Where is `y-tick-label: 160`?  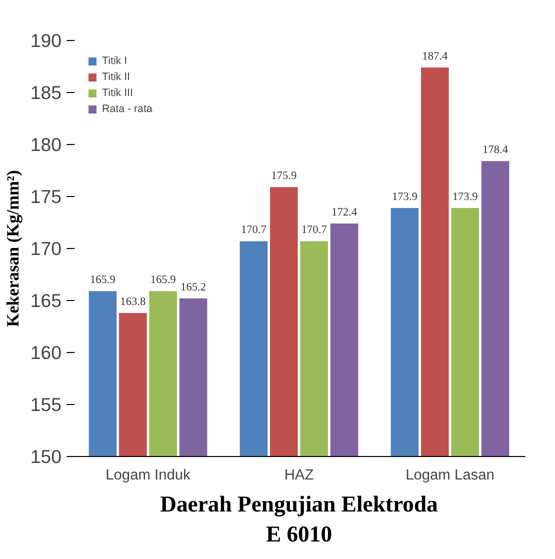 y-tick-label: 160 is located at coordinates (46, 352).